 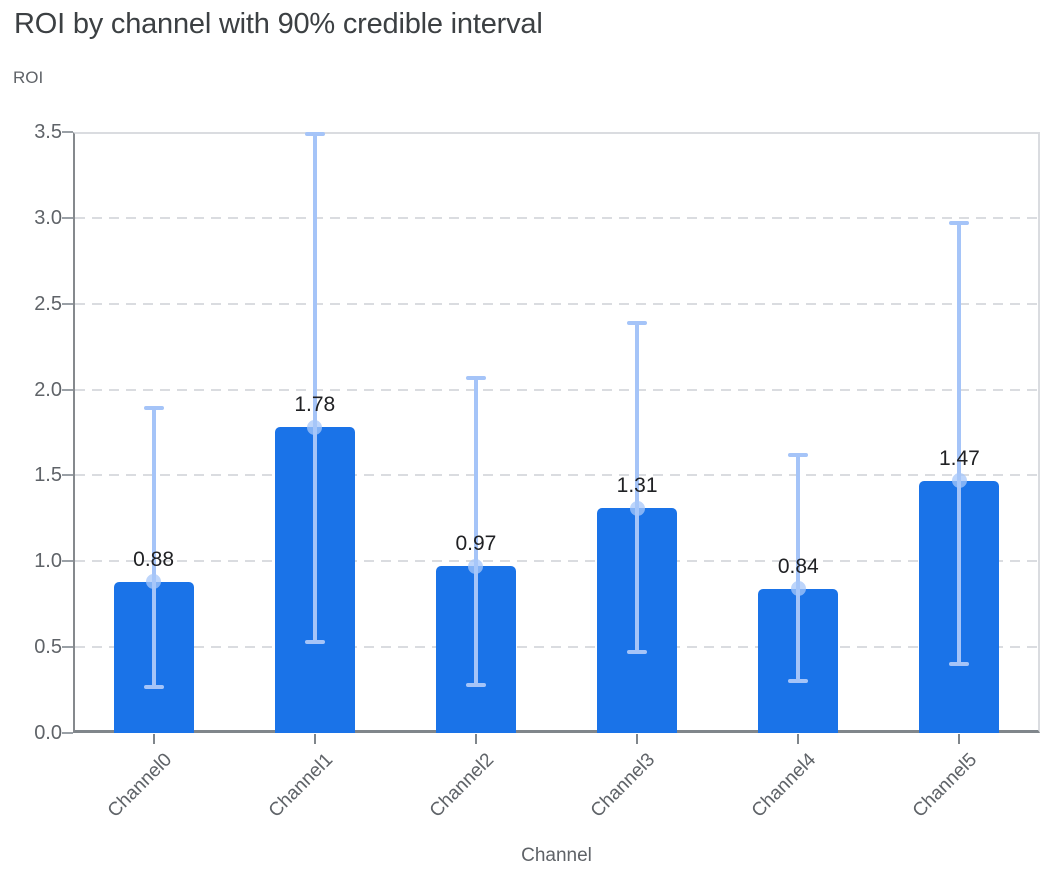 What do you see at coordinates (48, 217) in the screenshot?
I see `y-tick-label-3.0: 3.0` at bounding box center [48, 217].